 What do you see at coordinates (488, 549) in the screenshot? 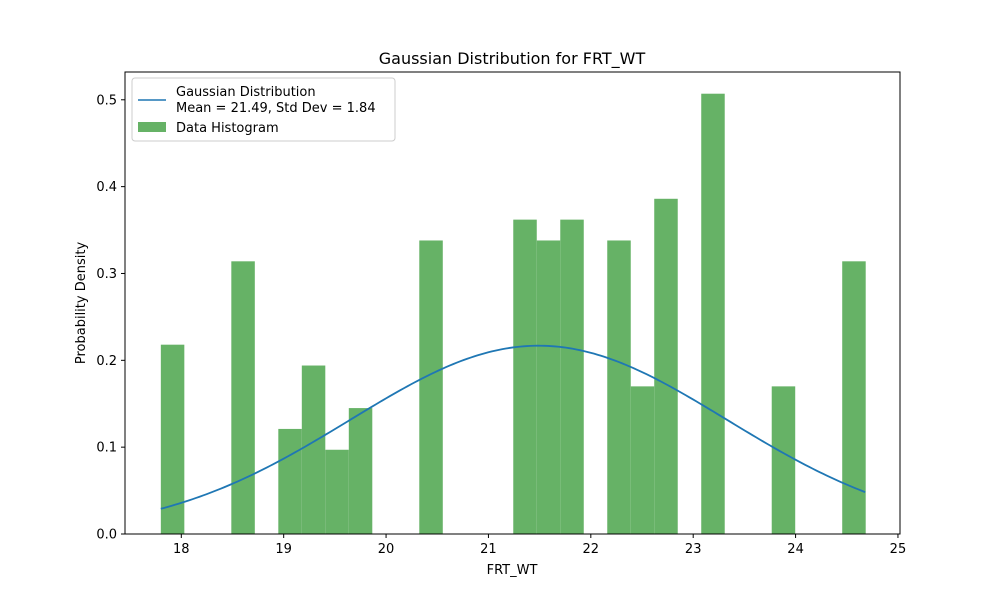
I see `x-tick-label: 21` at bounding box center [488, 549].